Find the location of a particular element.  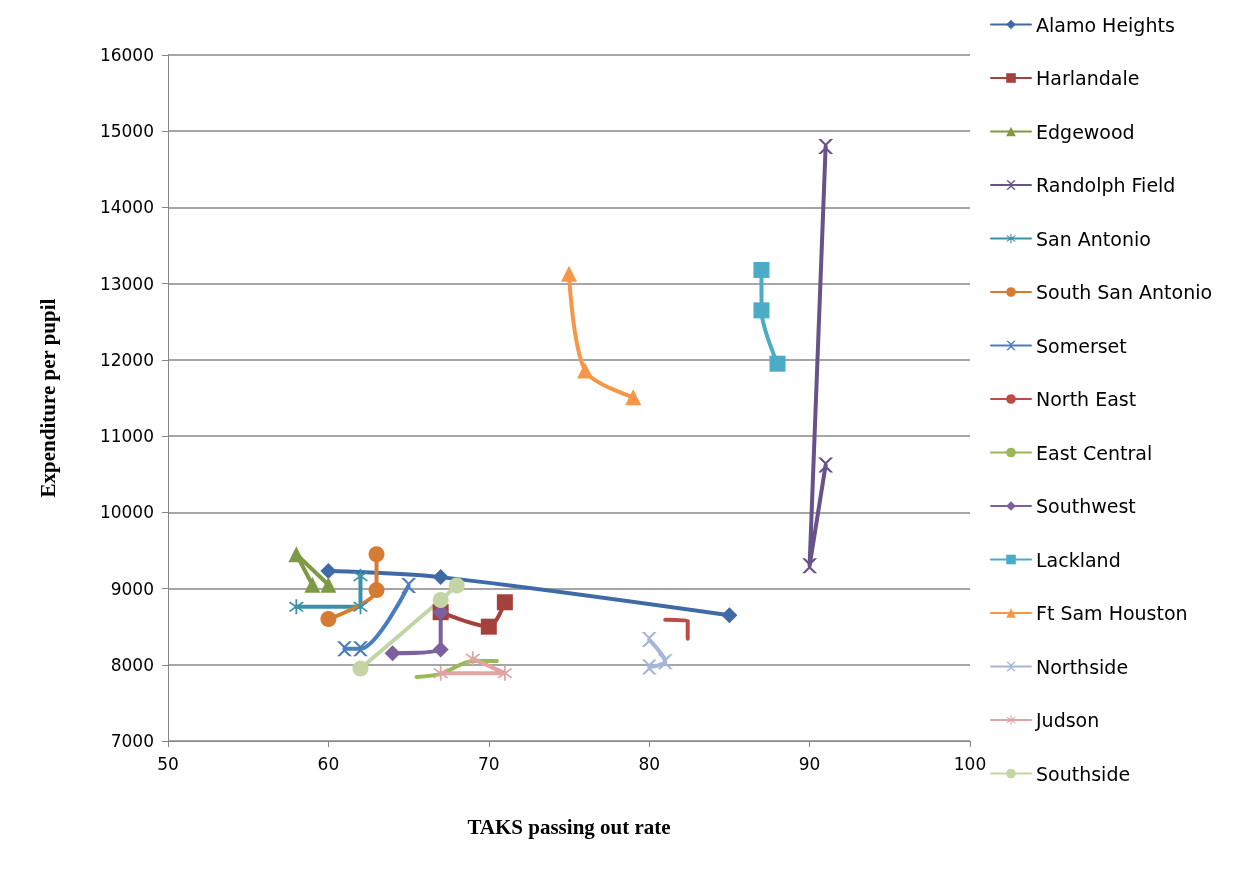

x-tick-label: 70 is located at coordinates (488, 763).